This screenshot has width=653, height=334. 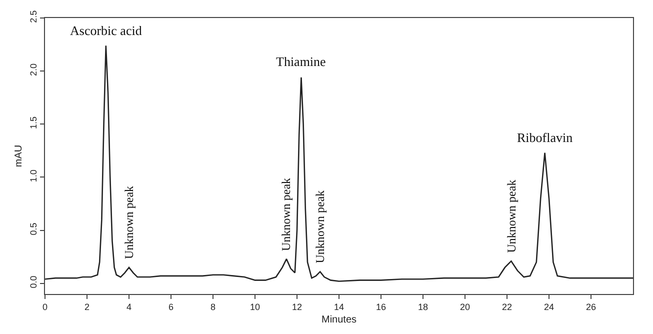 I want to click on x-tick-label: 22, so click(x=507, y=307).